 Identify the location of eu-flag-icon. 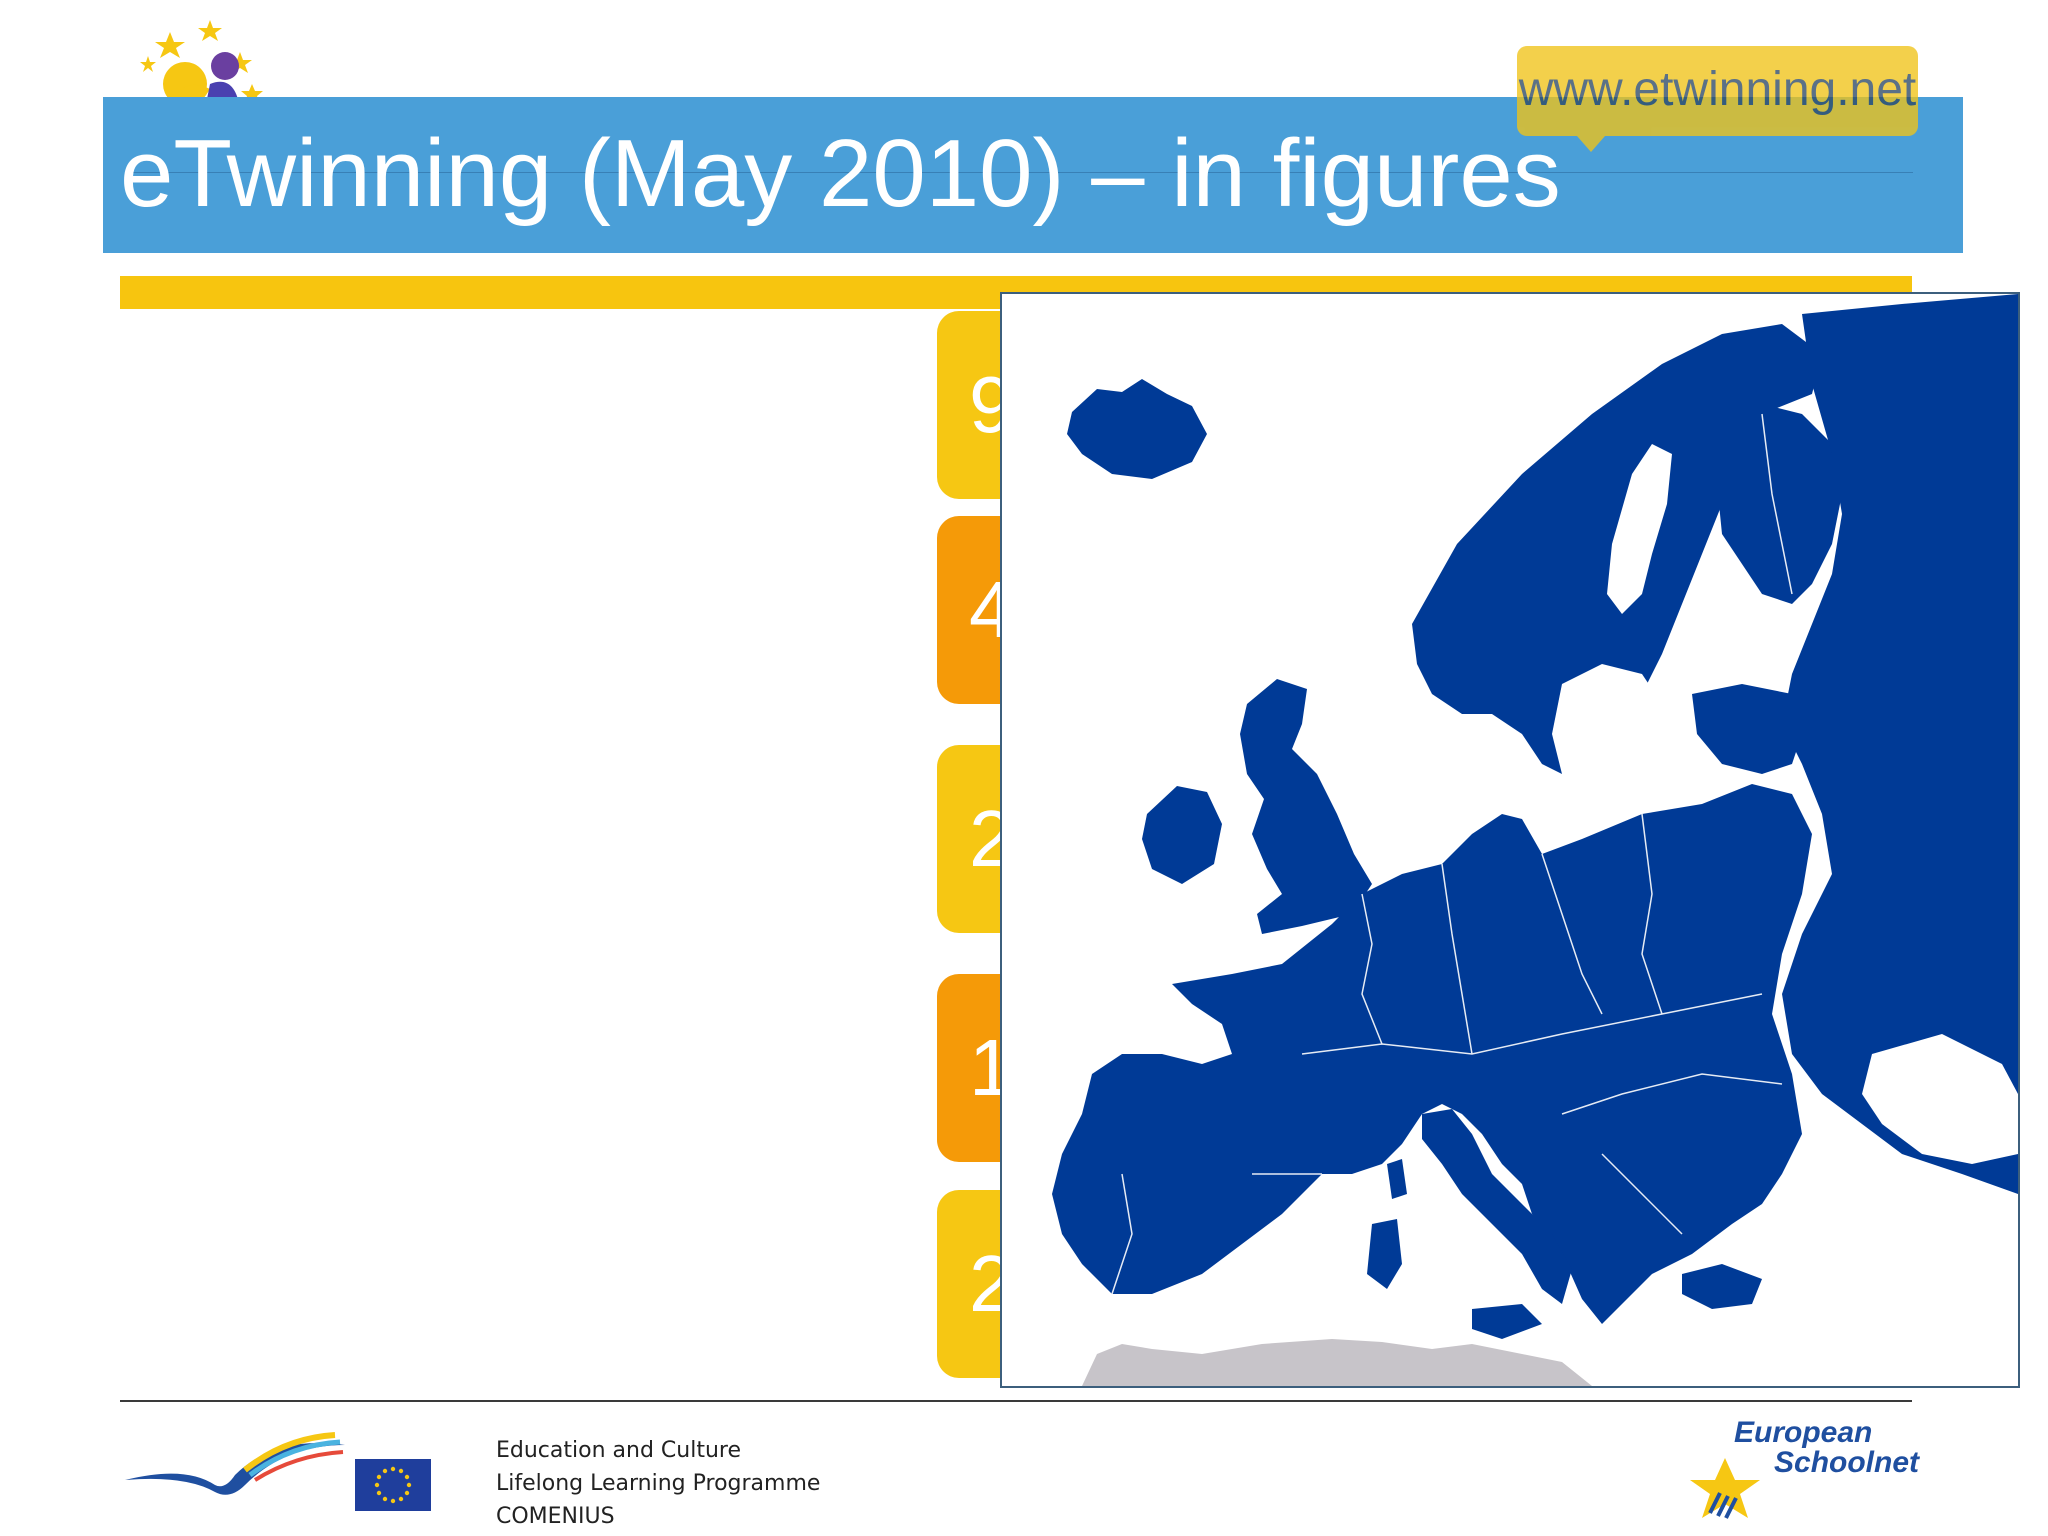
(393, 1485).